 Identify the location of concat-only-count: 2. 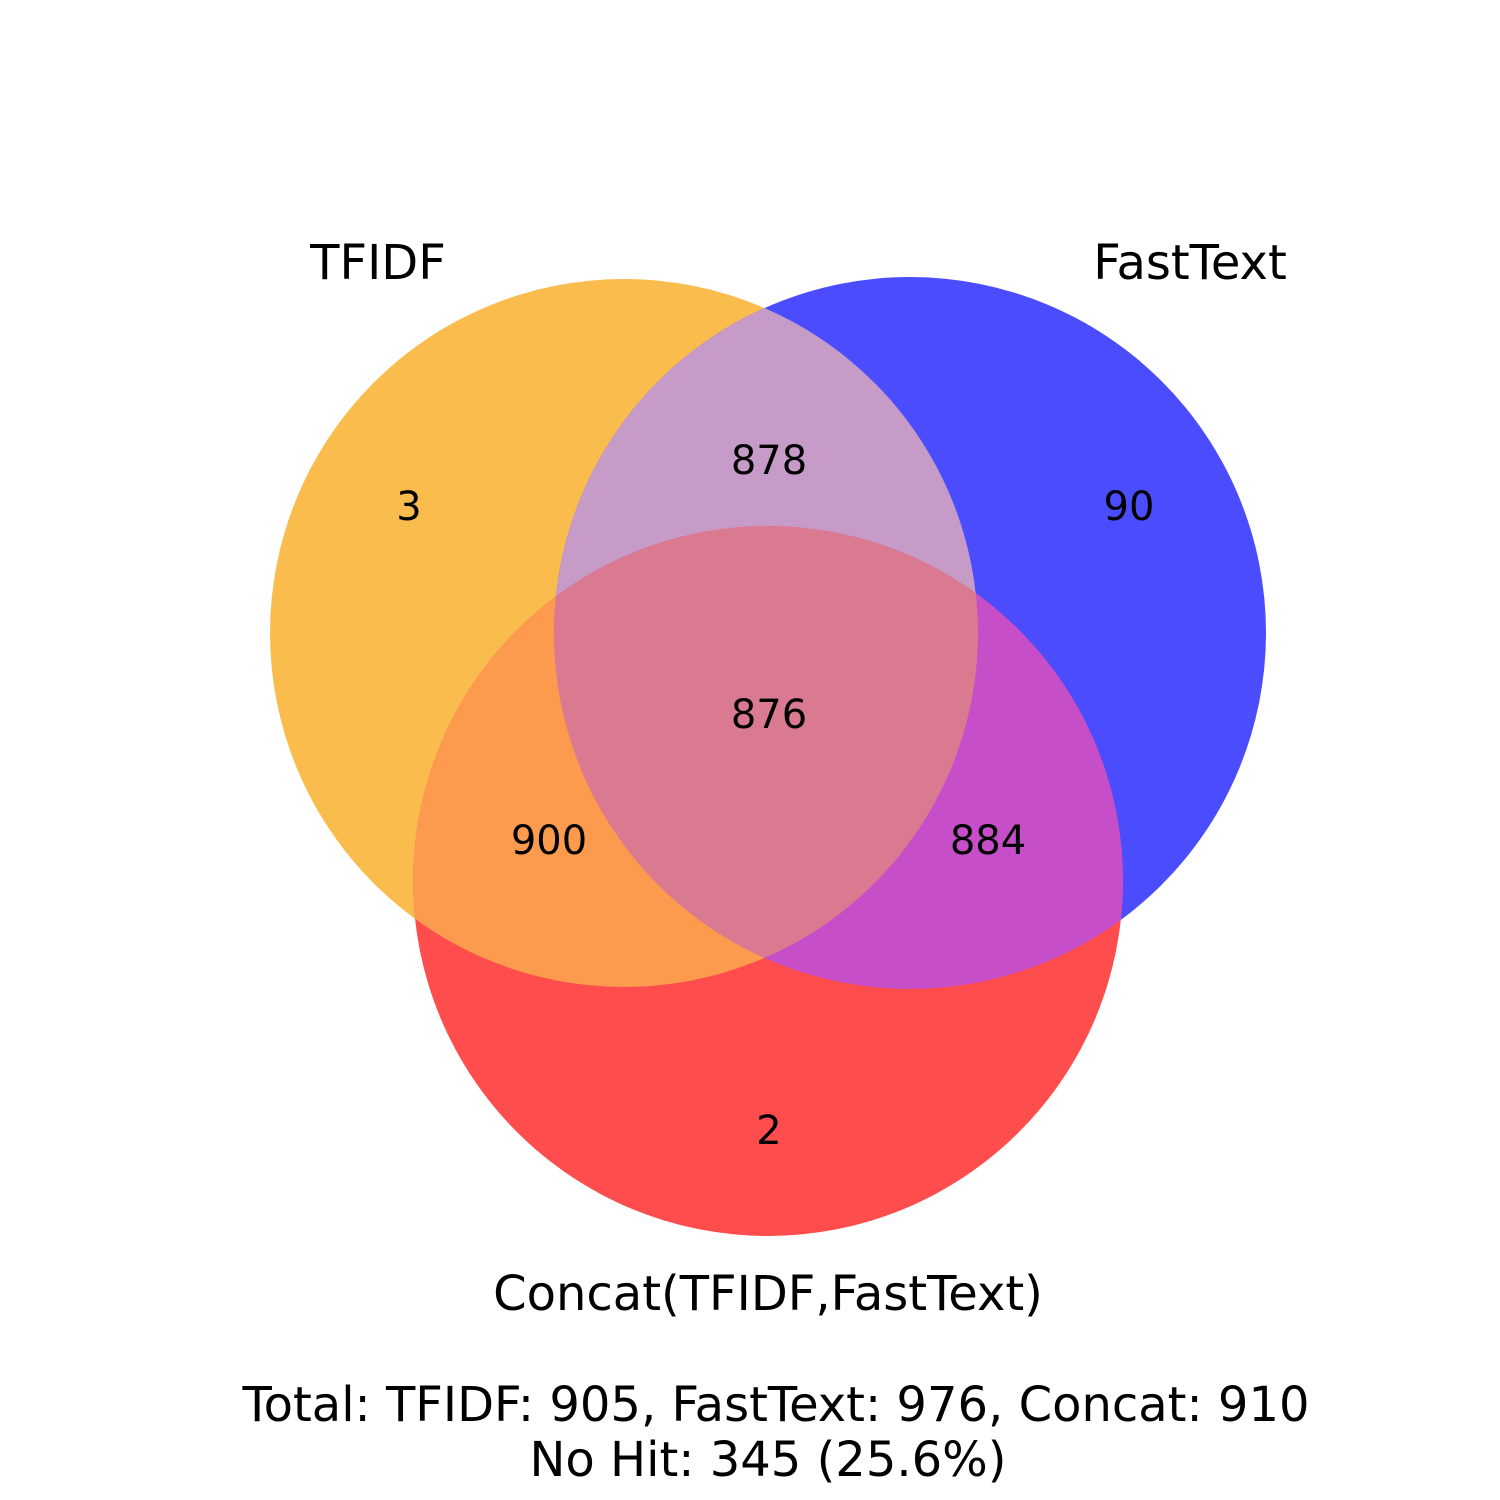
(768, 1131).